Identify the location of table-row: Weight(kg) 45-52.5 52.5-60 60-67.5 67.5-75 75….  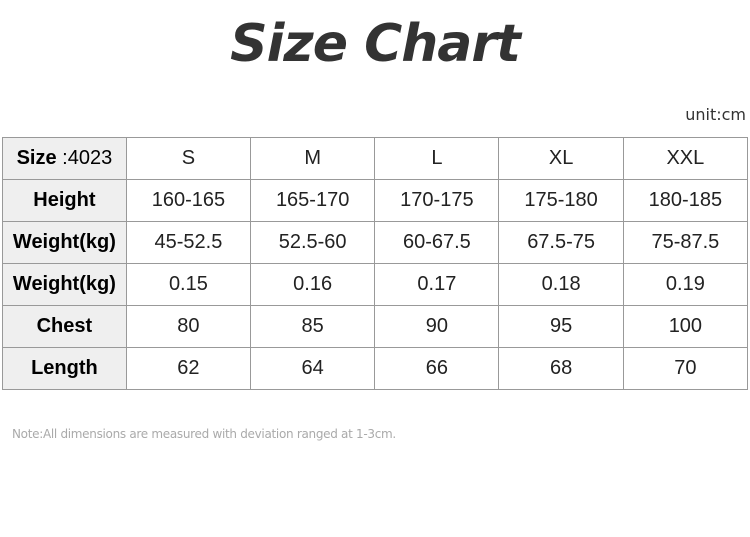
(375, 242).